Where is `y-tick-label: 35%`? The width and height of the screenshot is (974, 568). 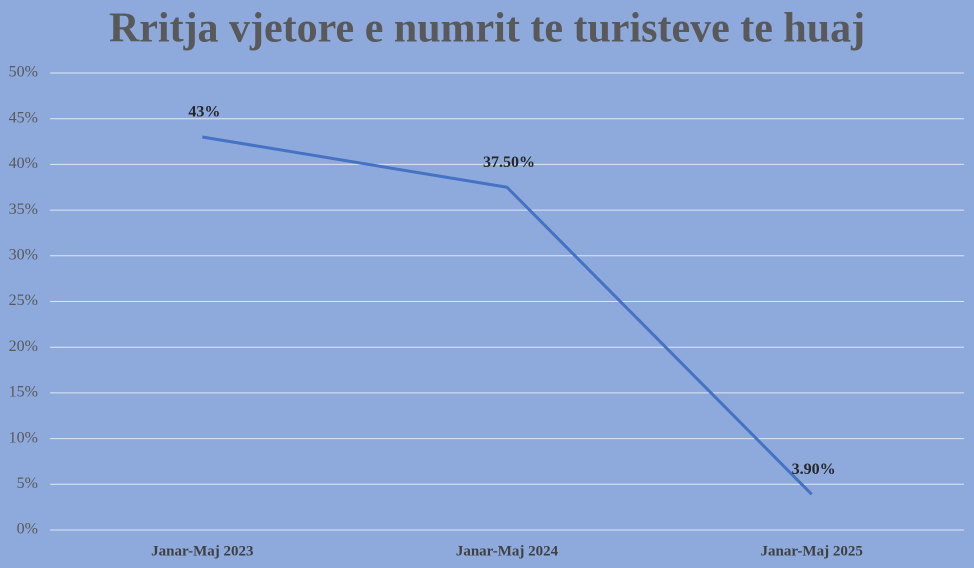
y-tick-label: 35% is located at coordinates (23, 209).